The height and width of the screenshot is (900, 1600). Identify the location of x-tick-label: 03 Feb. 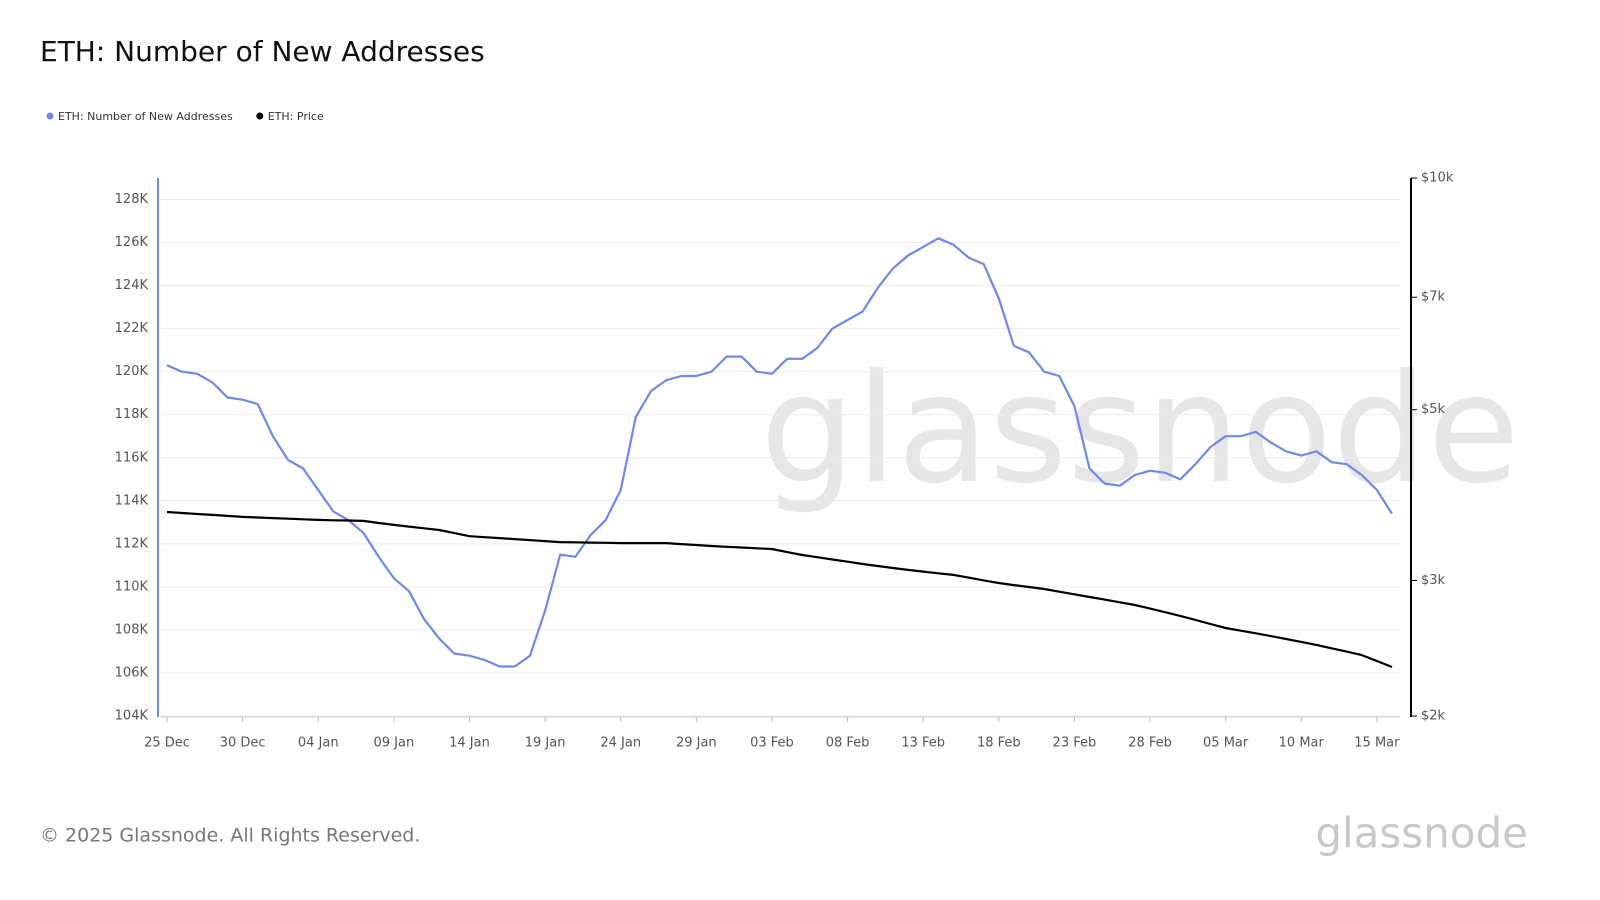
(772, 743).